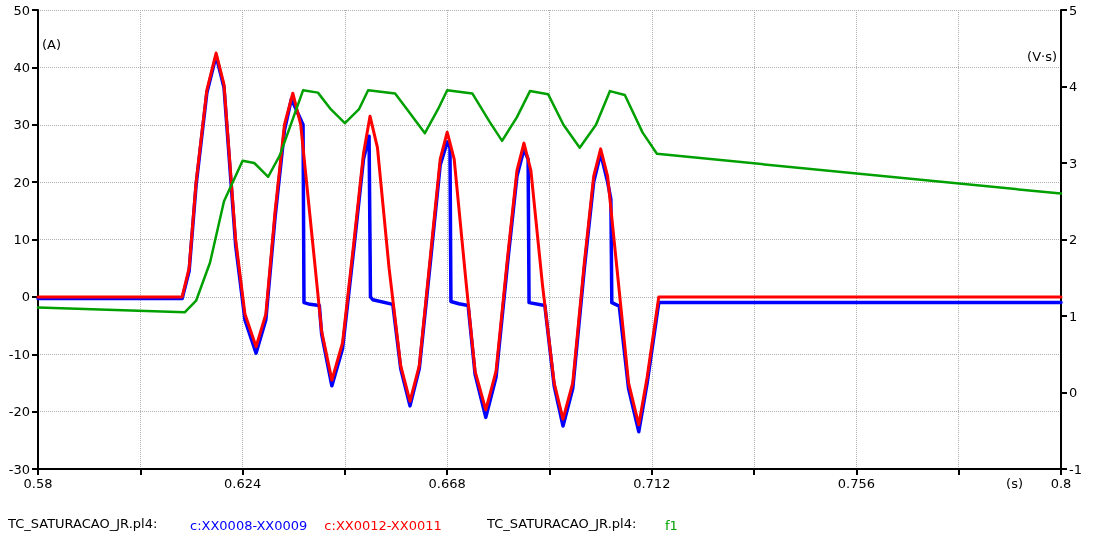  I want to click on x-tick-label: 0.8, so click(1061, 483).